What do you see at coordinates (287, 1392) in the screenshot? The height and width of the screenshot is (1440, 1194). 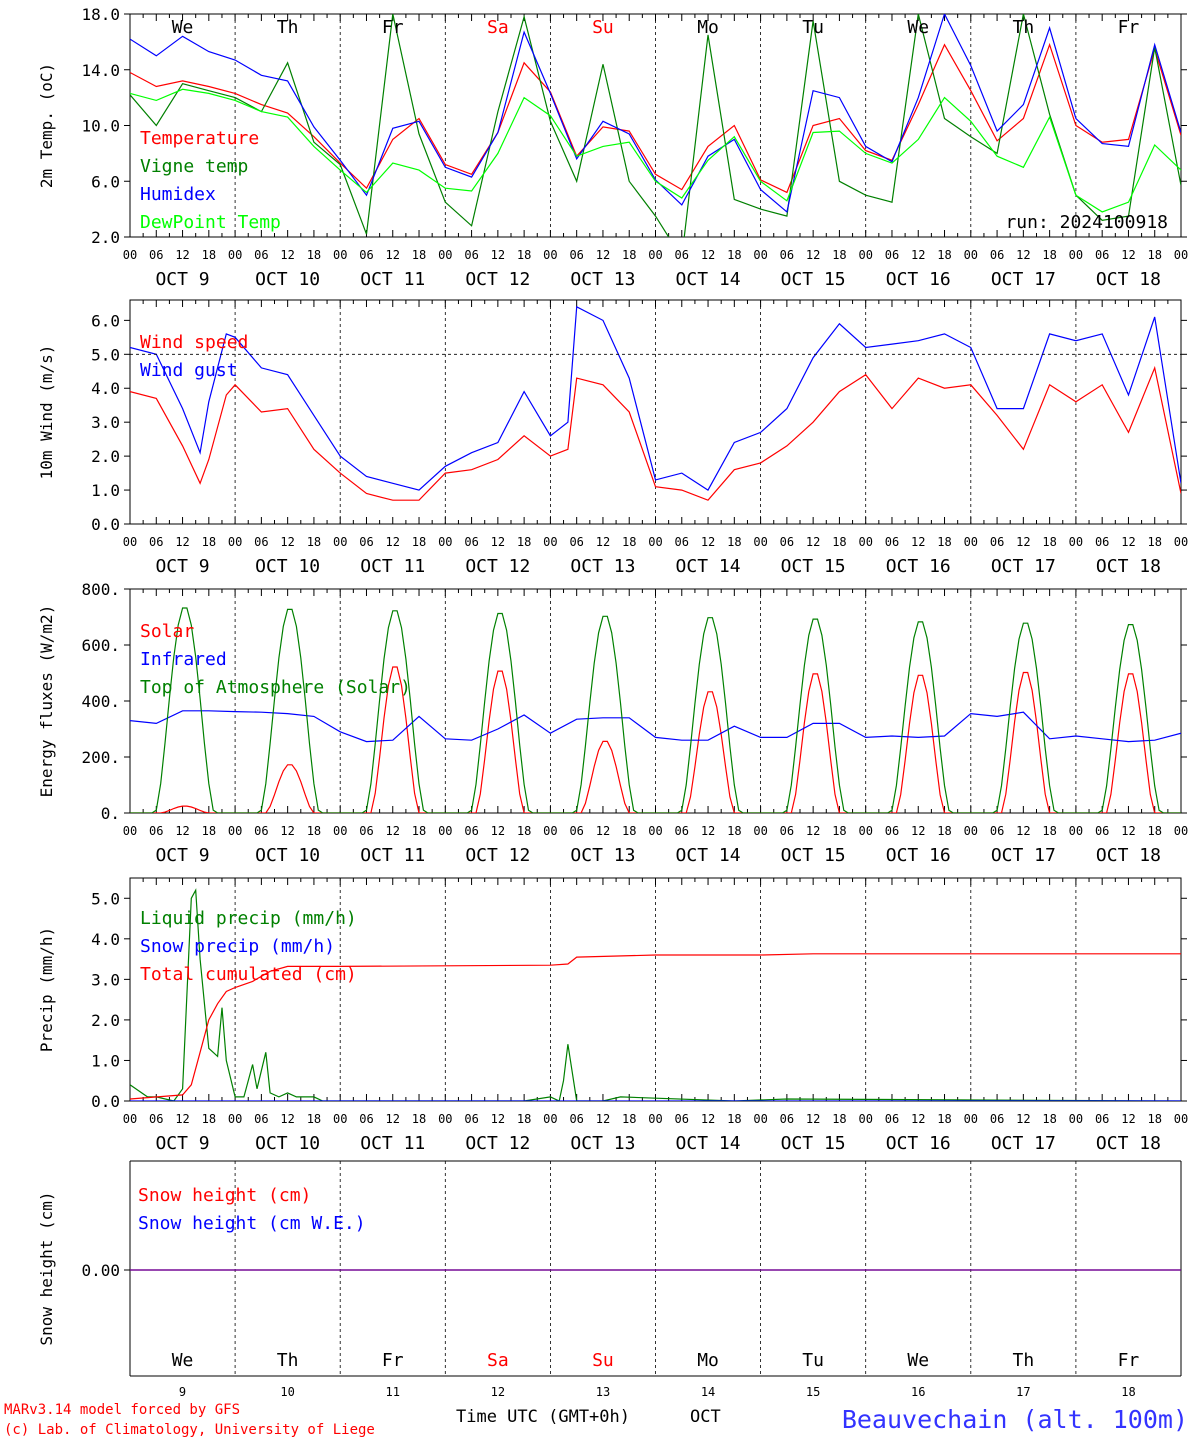 I see `day-number-label: 10` at bounding box center [287, 1392].